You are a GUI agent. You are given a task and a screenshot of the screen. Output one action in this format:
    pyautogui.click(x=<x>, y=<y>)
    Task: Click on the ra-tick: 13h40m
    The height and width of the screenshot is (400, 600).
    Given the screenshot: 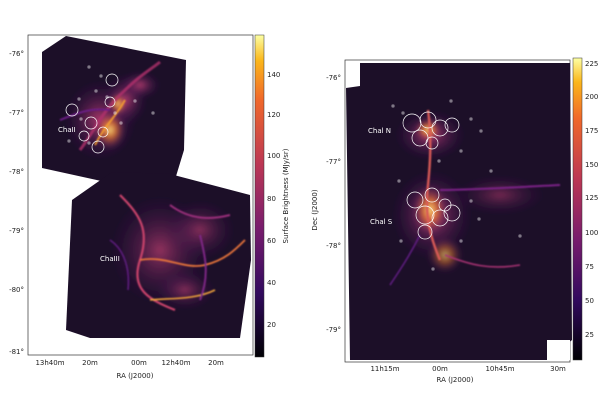 What is the action you would take?
    pyautogui.click(x=49, y=363)
    